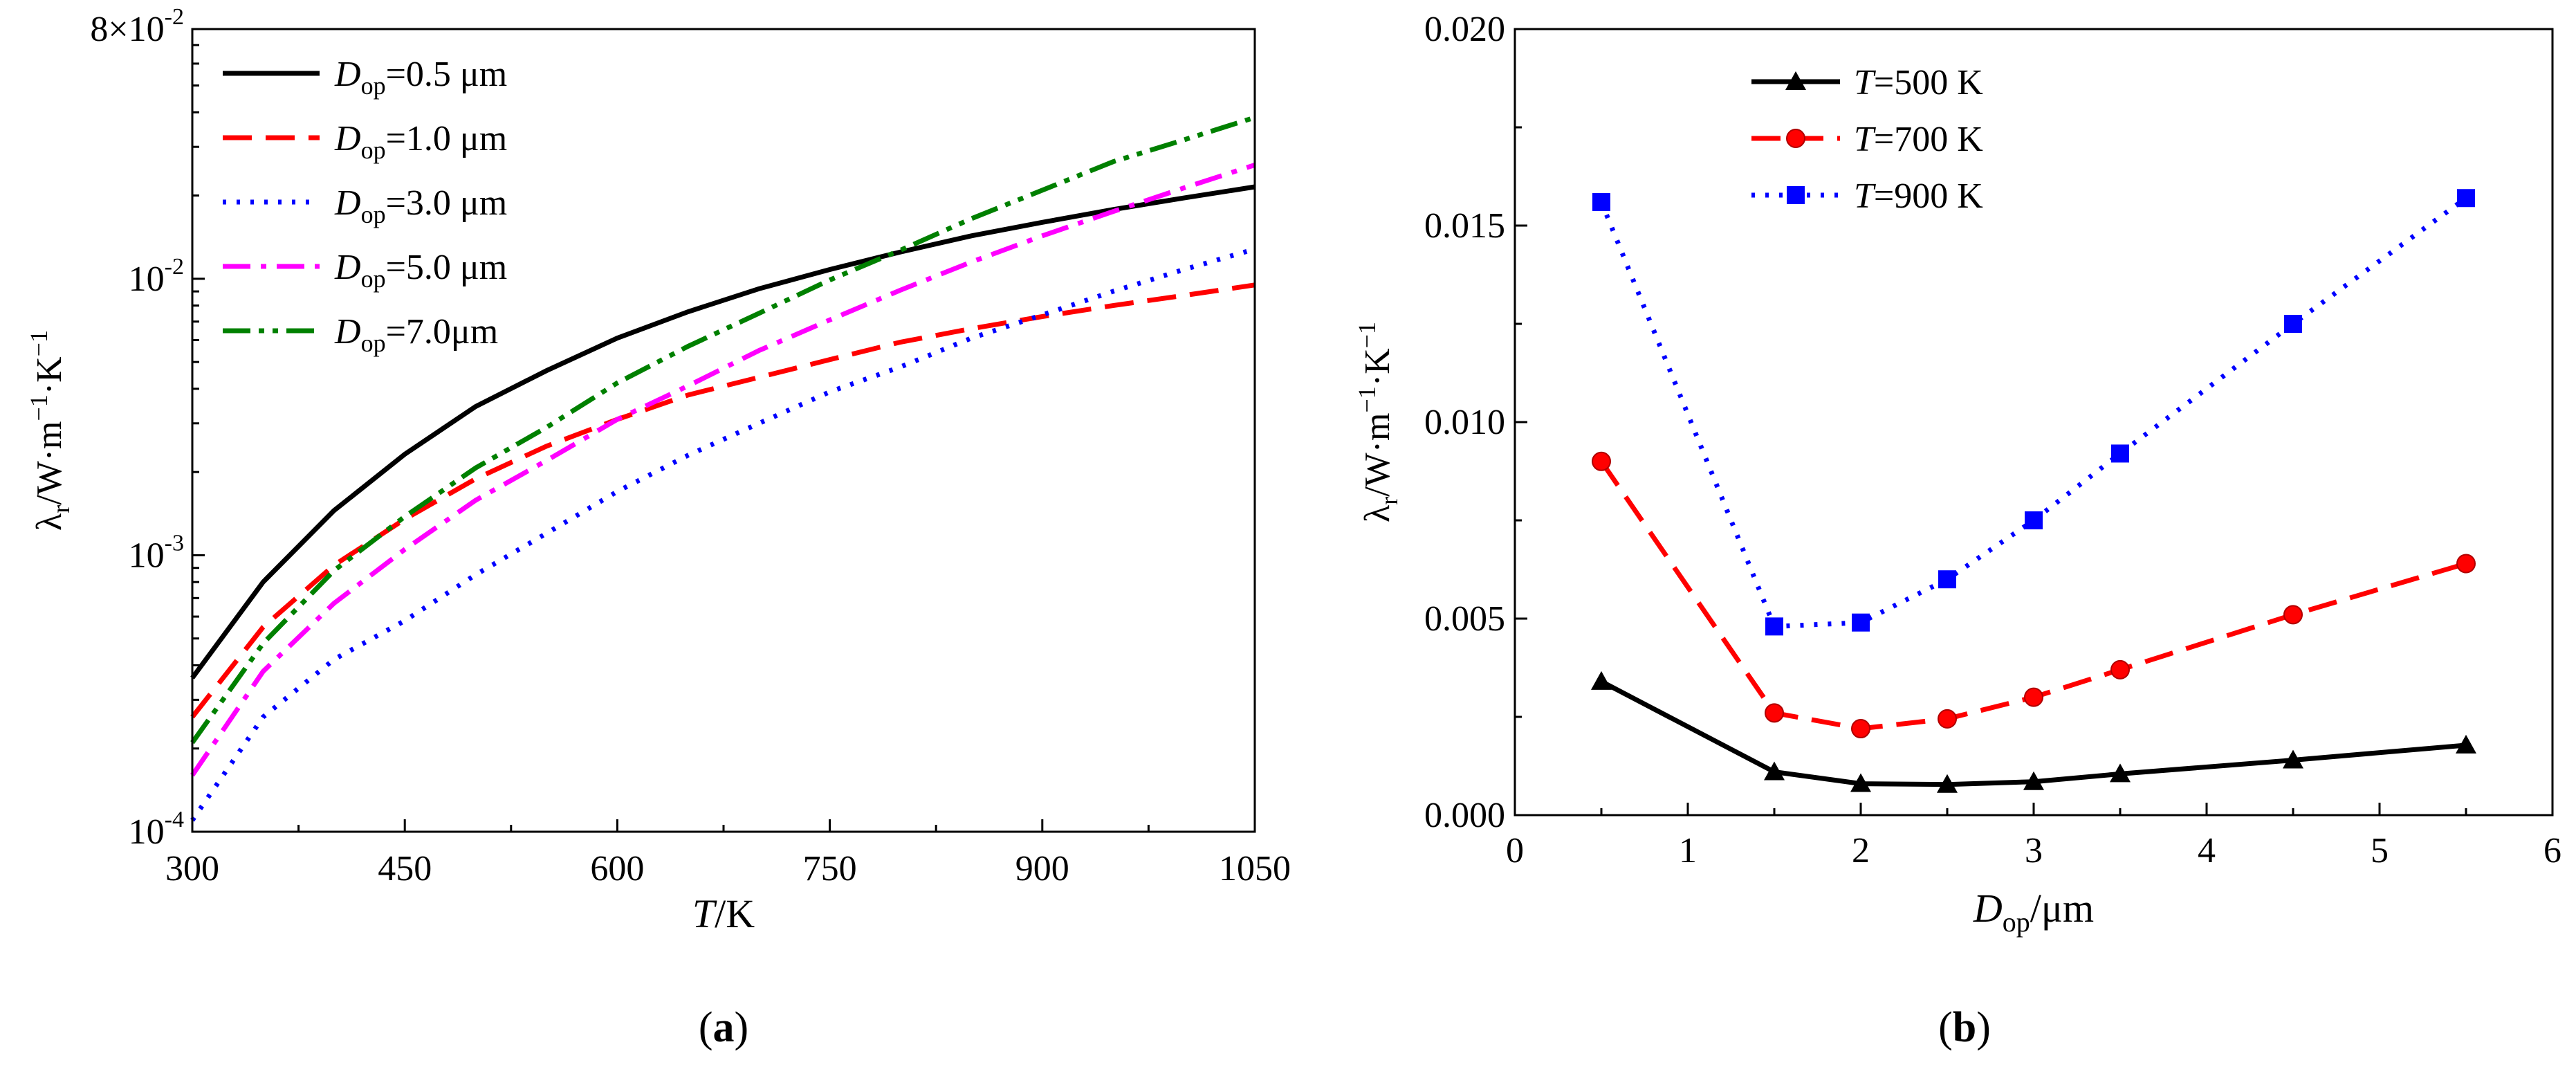 The image size is (2576, 1067). Describe the element at coordinates (2033, 912) in the screenshot. I see `x-axis-label: Dop/μm` at that location.